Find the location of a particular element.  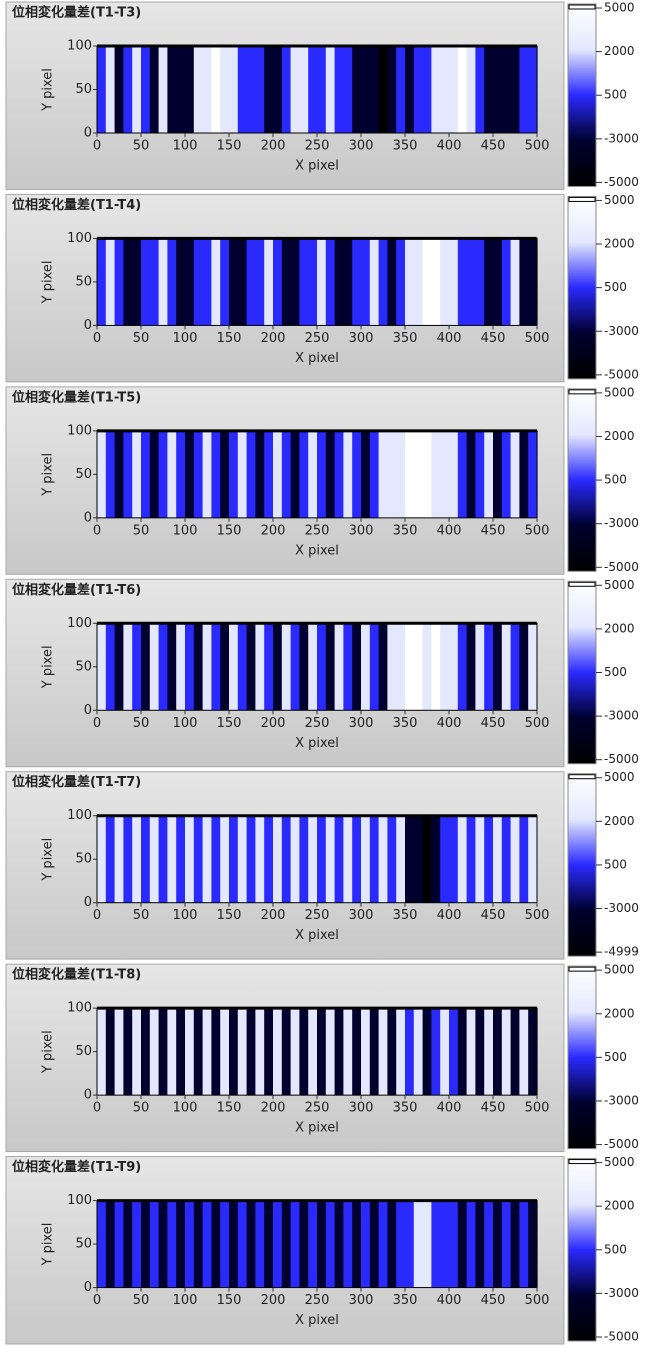

x-tick-label: 100 is located at coordinates (185, 338).